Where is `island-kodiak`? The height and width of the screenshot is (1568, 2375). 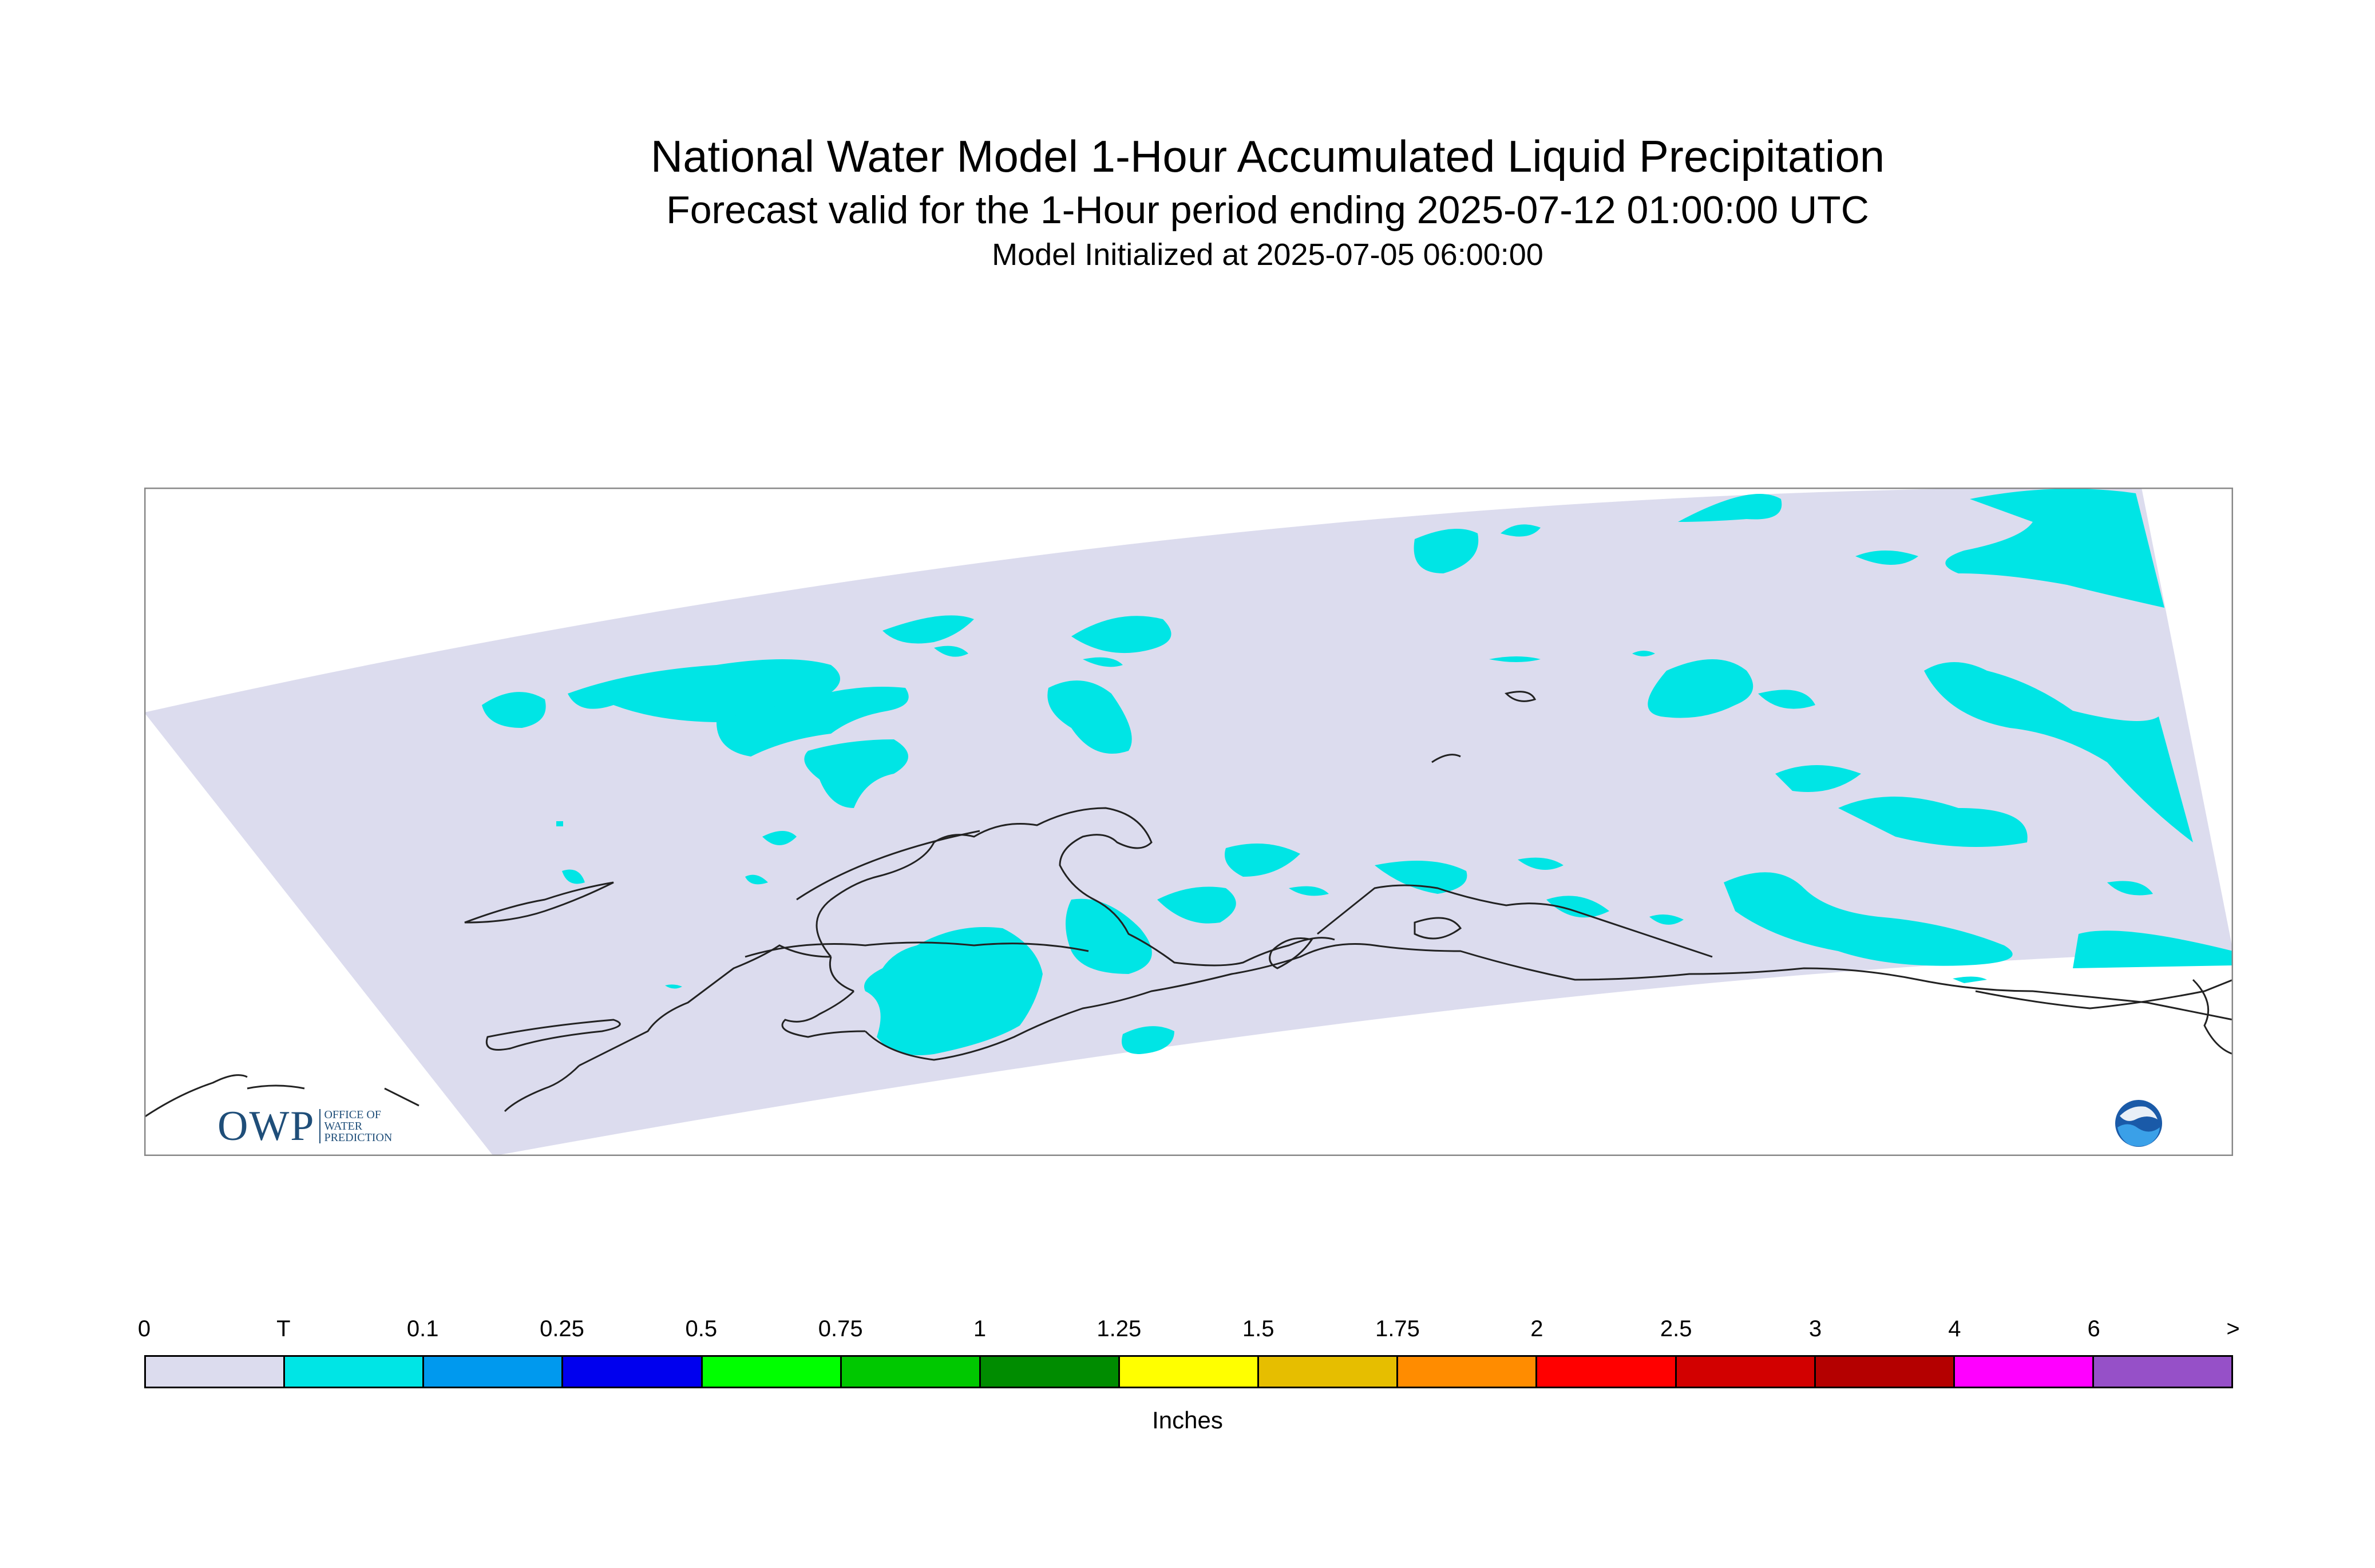 island-kodiak is located at coordinates (1291, 953).